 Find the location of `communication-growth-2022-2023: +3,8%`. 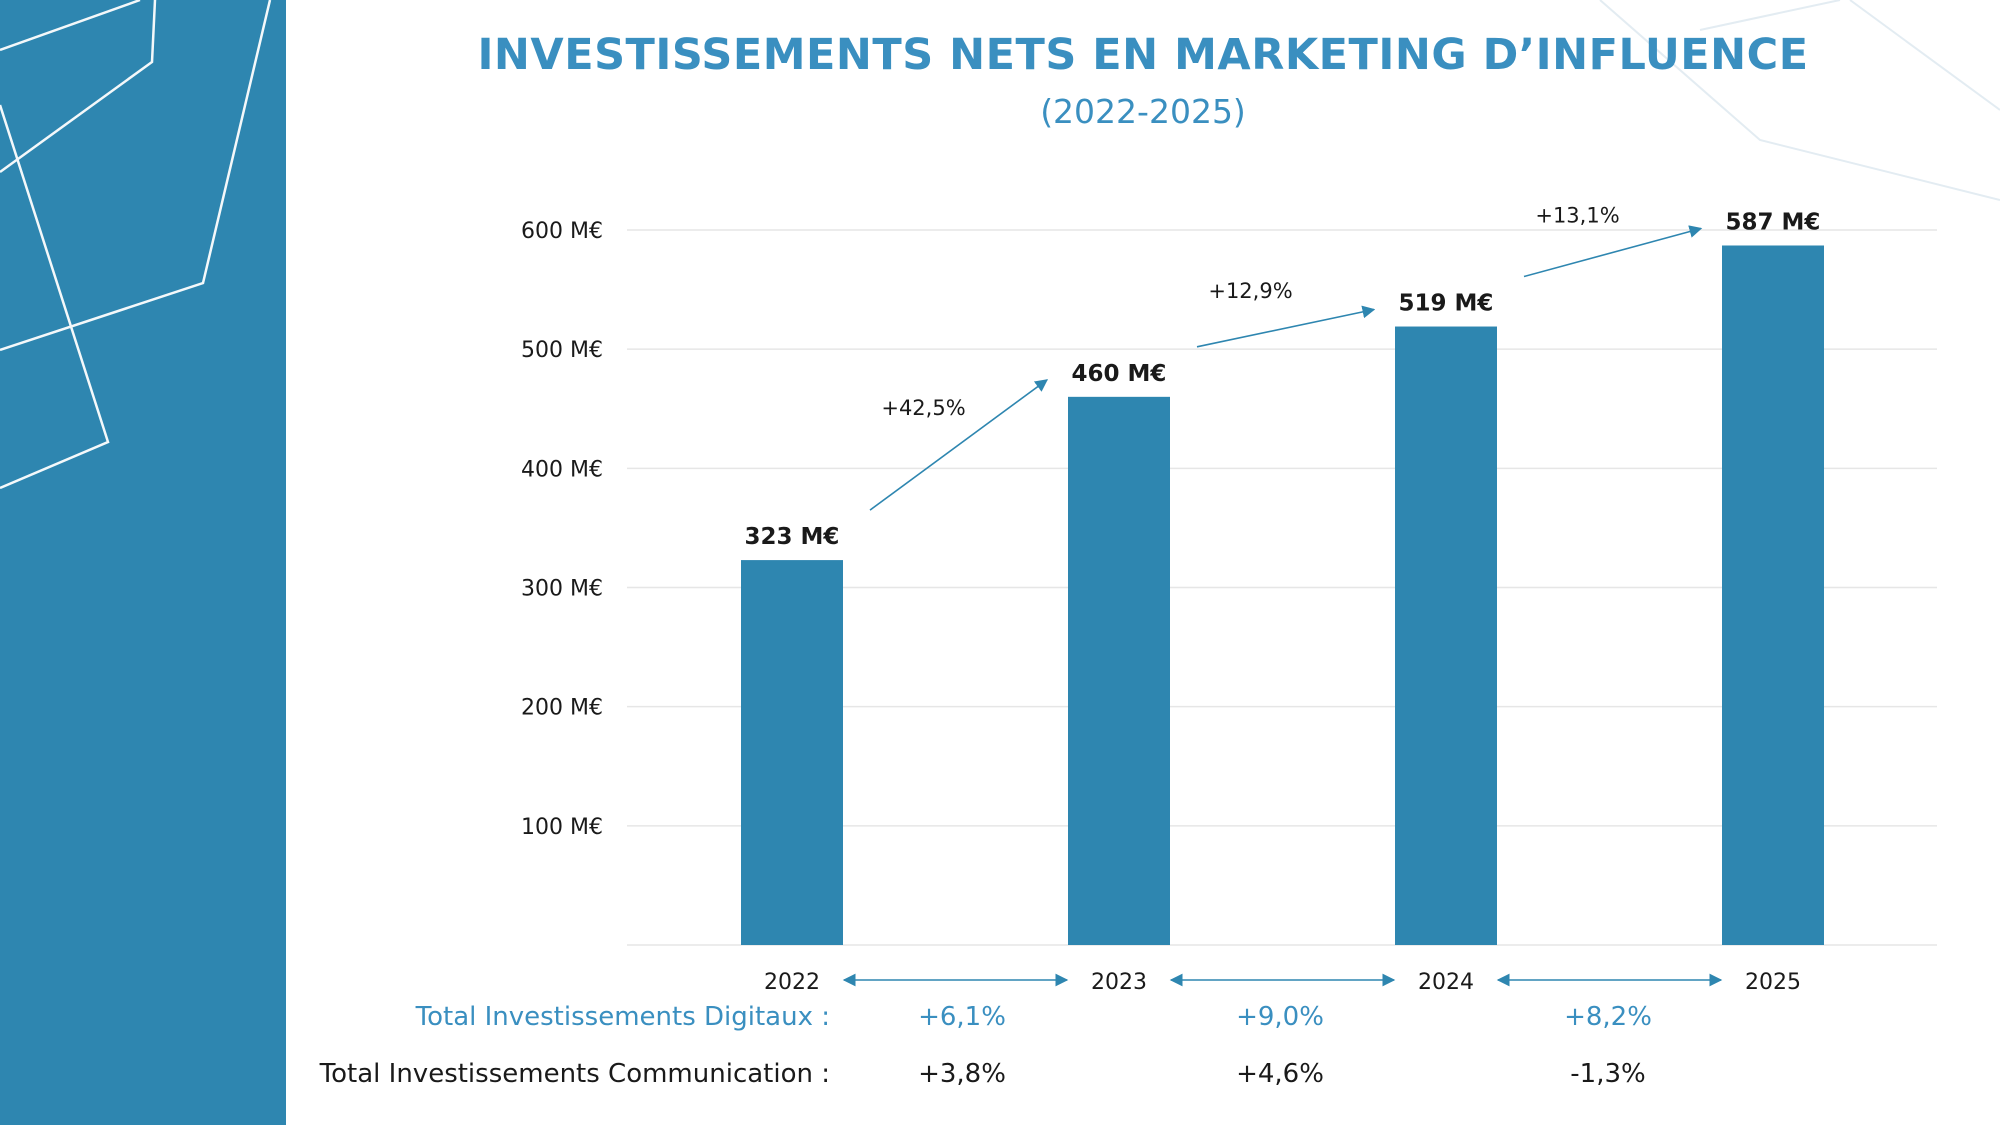

communication-growth-2022-2023: +3,8% is located at coordinates (962, 1074).